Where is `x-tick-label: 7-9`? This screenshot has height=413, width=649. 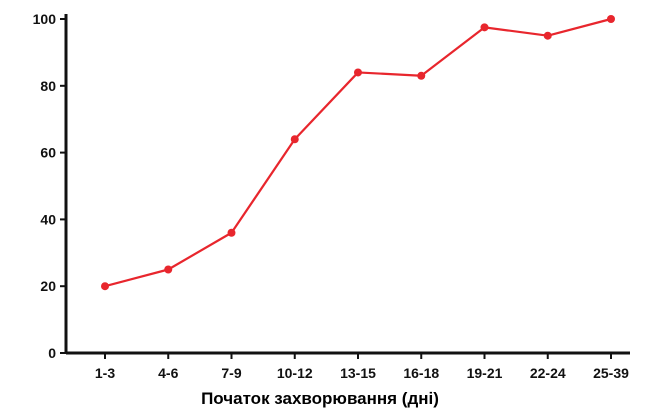 x-tick-label: 7-9 is located at coordinates (231, 373).